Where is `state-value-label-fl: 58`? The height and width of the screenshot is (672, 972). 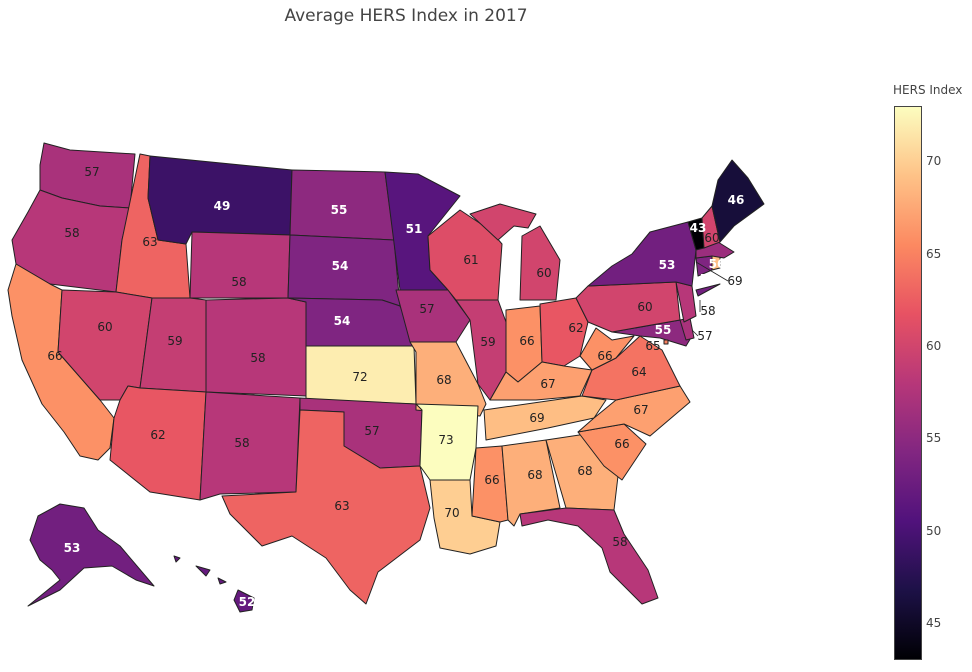 state-value-label-fl: 58 is located at coordinates (619, 542).